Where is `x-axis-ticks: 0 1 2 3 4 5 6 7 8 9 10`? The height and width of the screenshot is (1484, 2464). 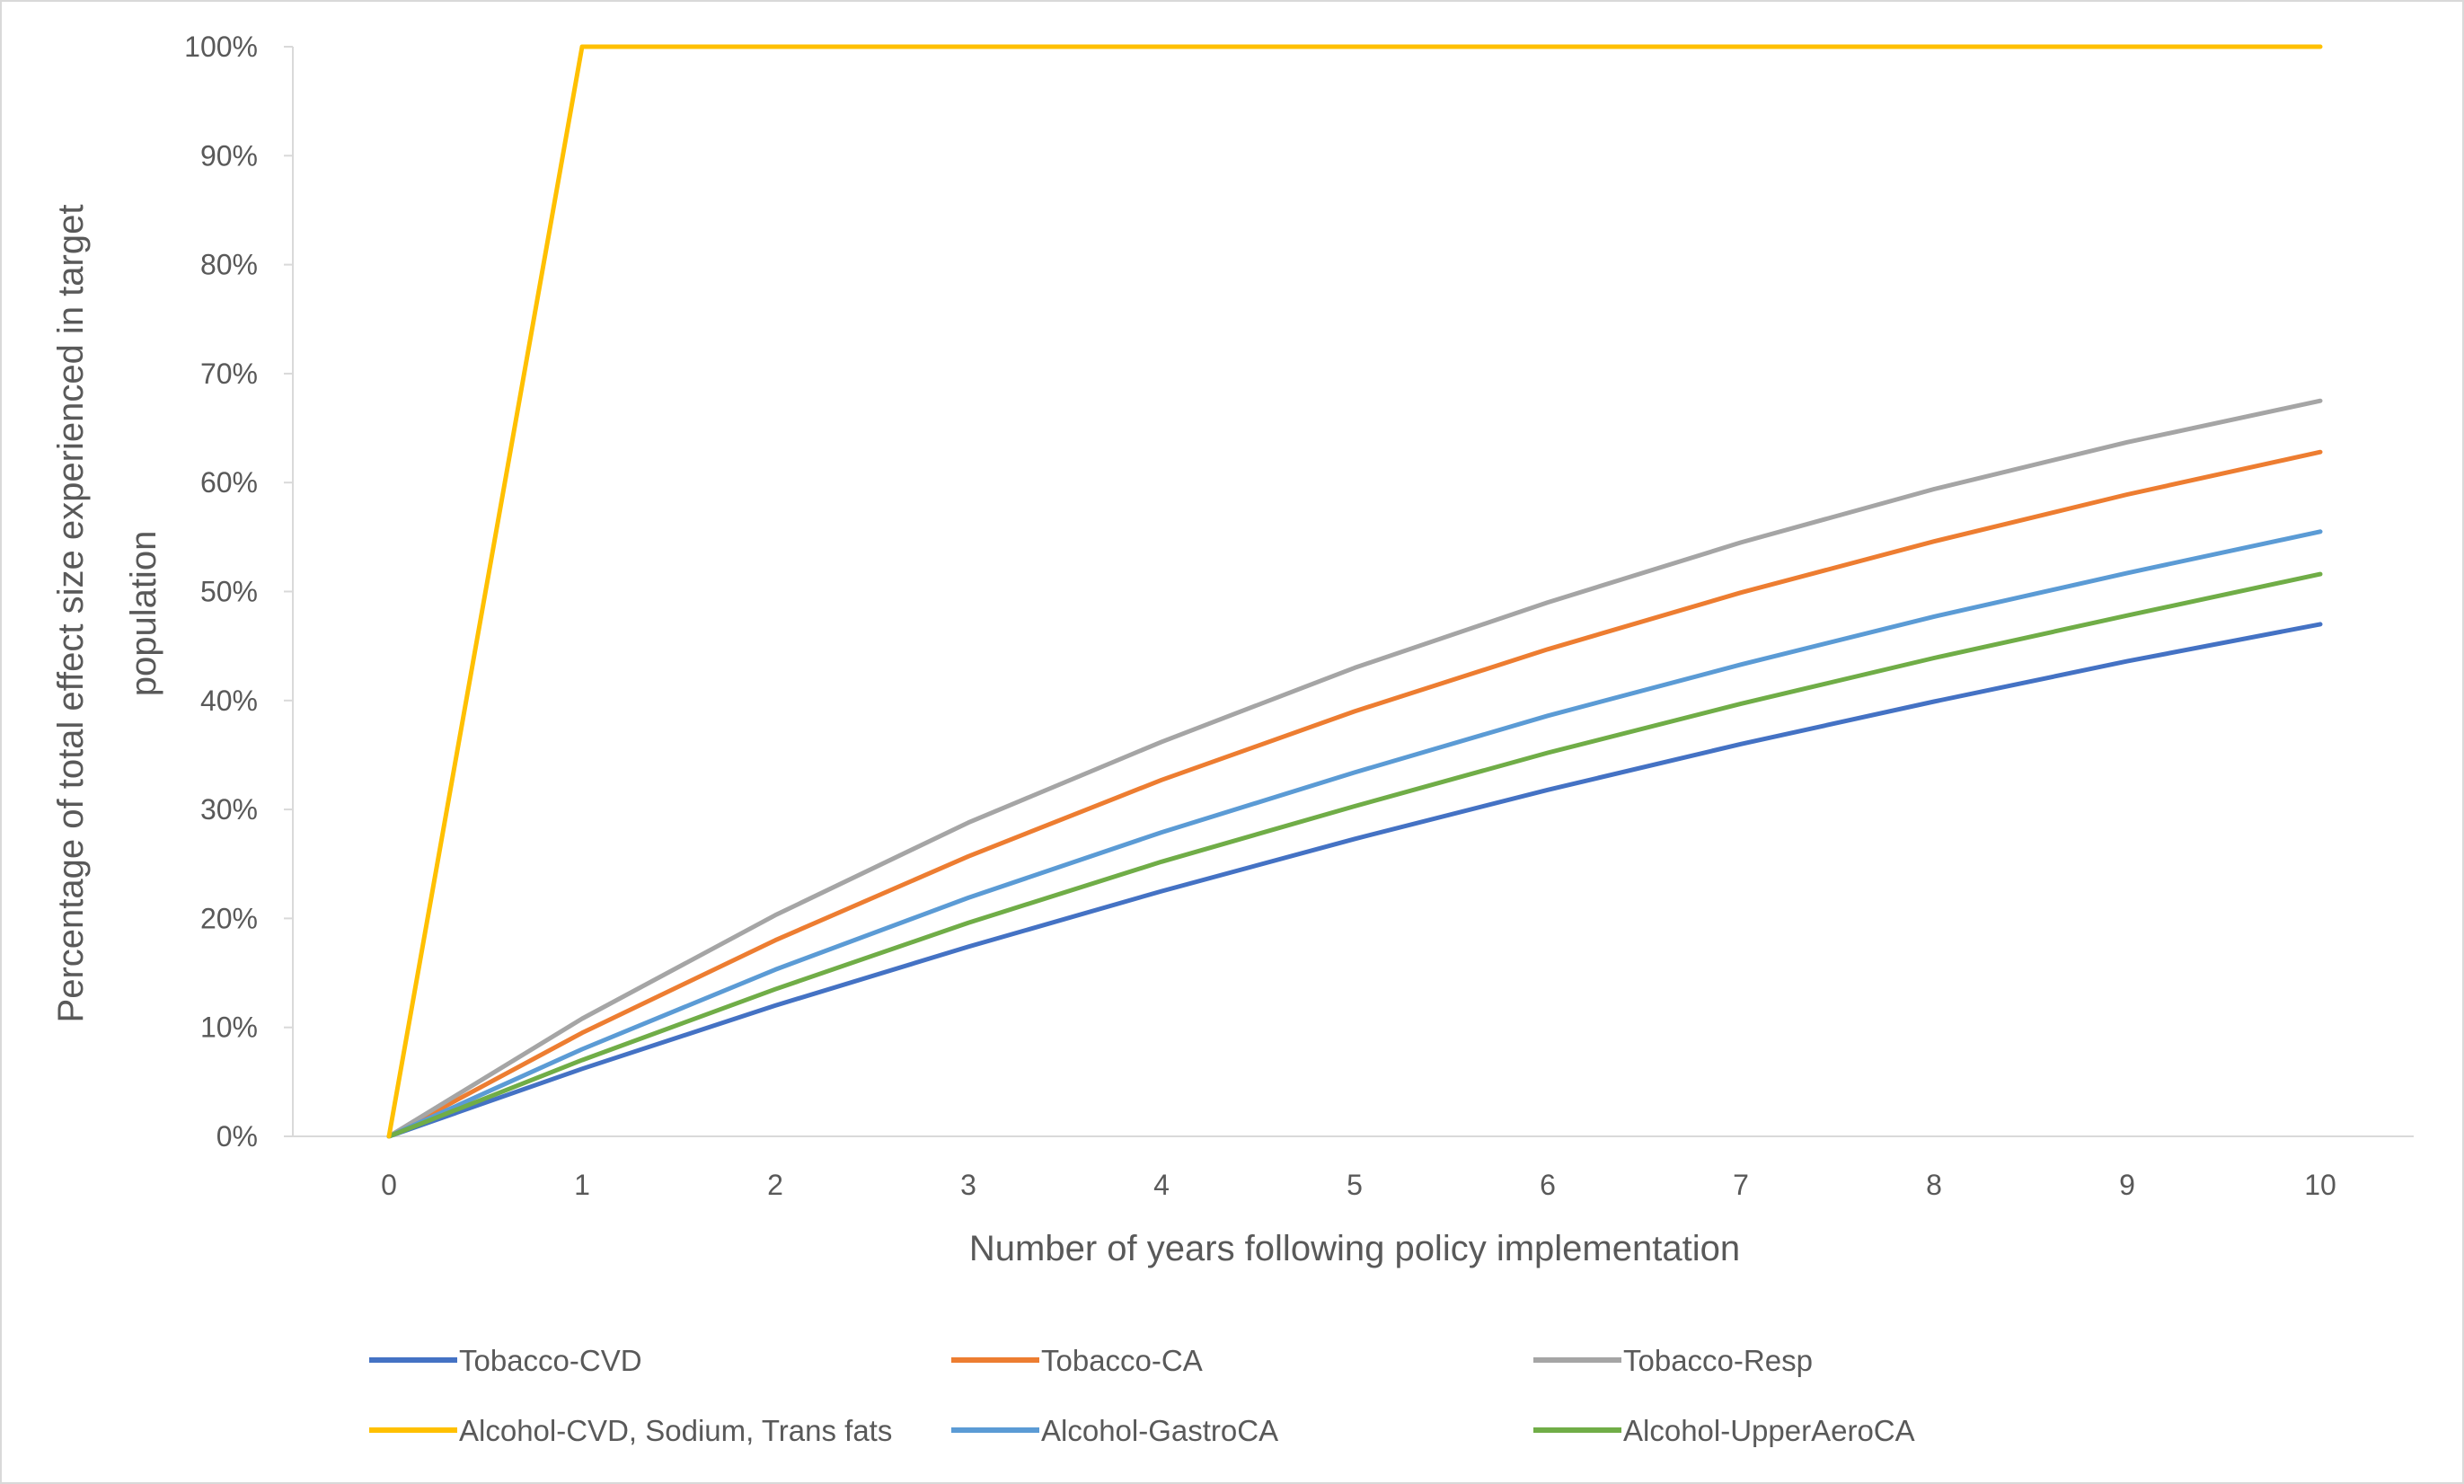 x-axis-ticks: 0 1 2 3 4 5 6 7 8 9 10 is located at coordinates (1358, 1185).